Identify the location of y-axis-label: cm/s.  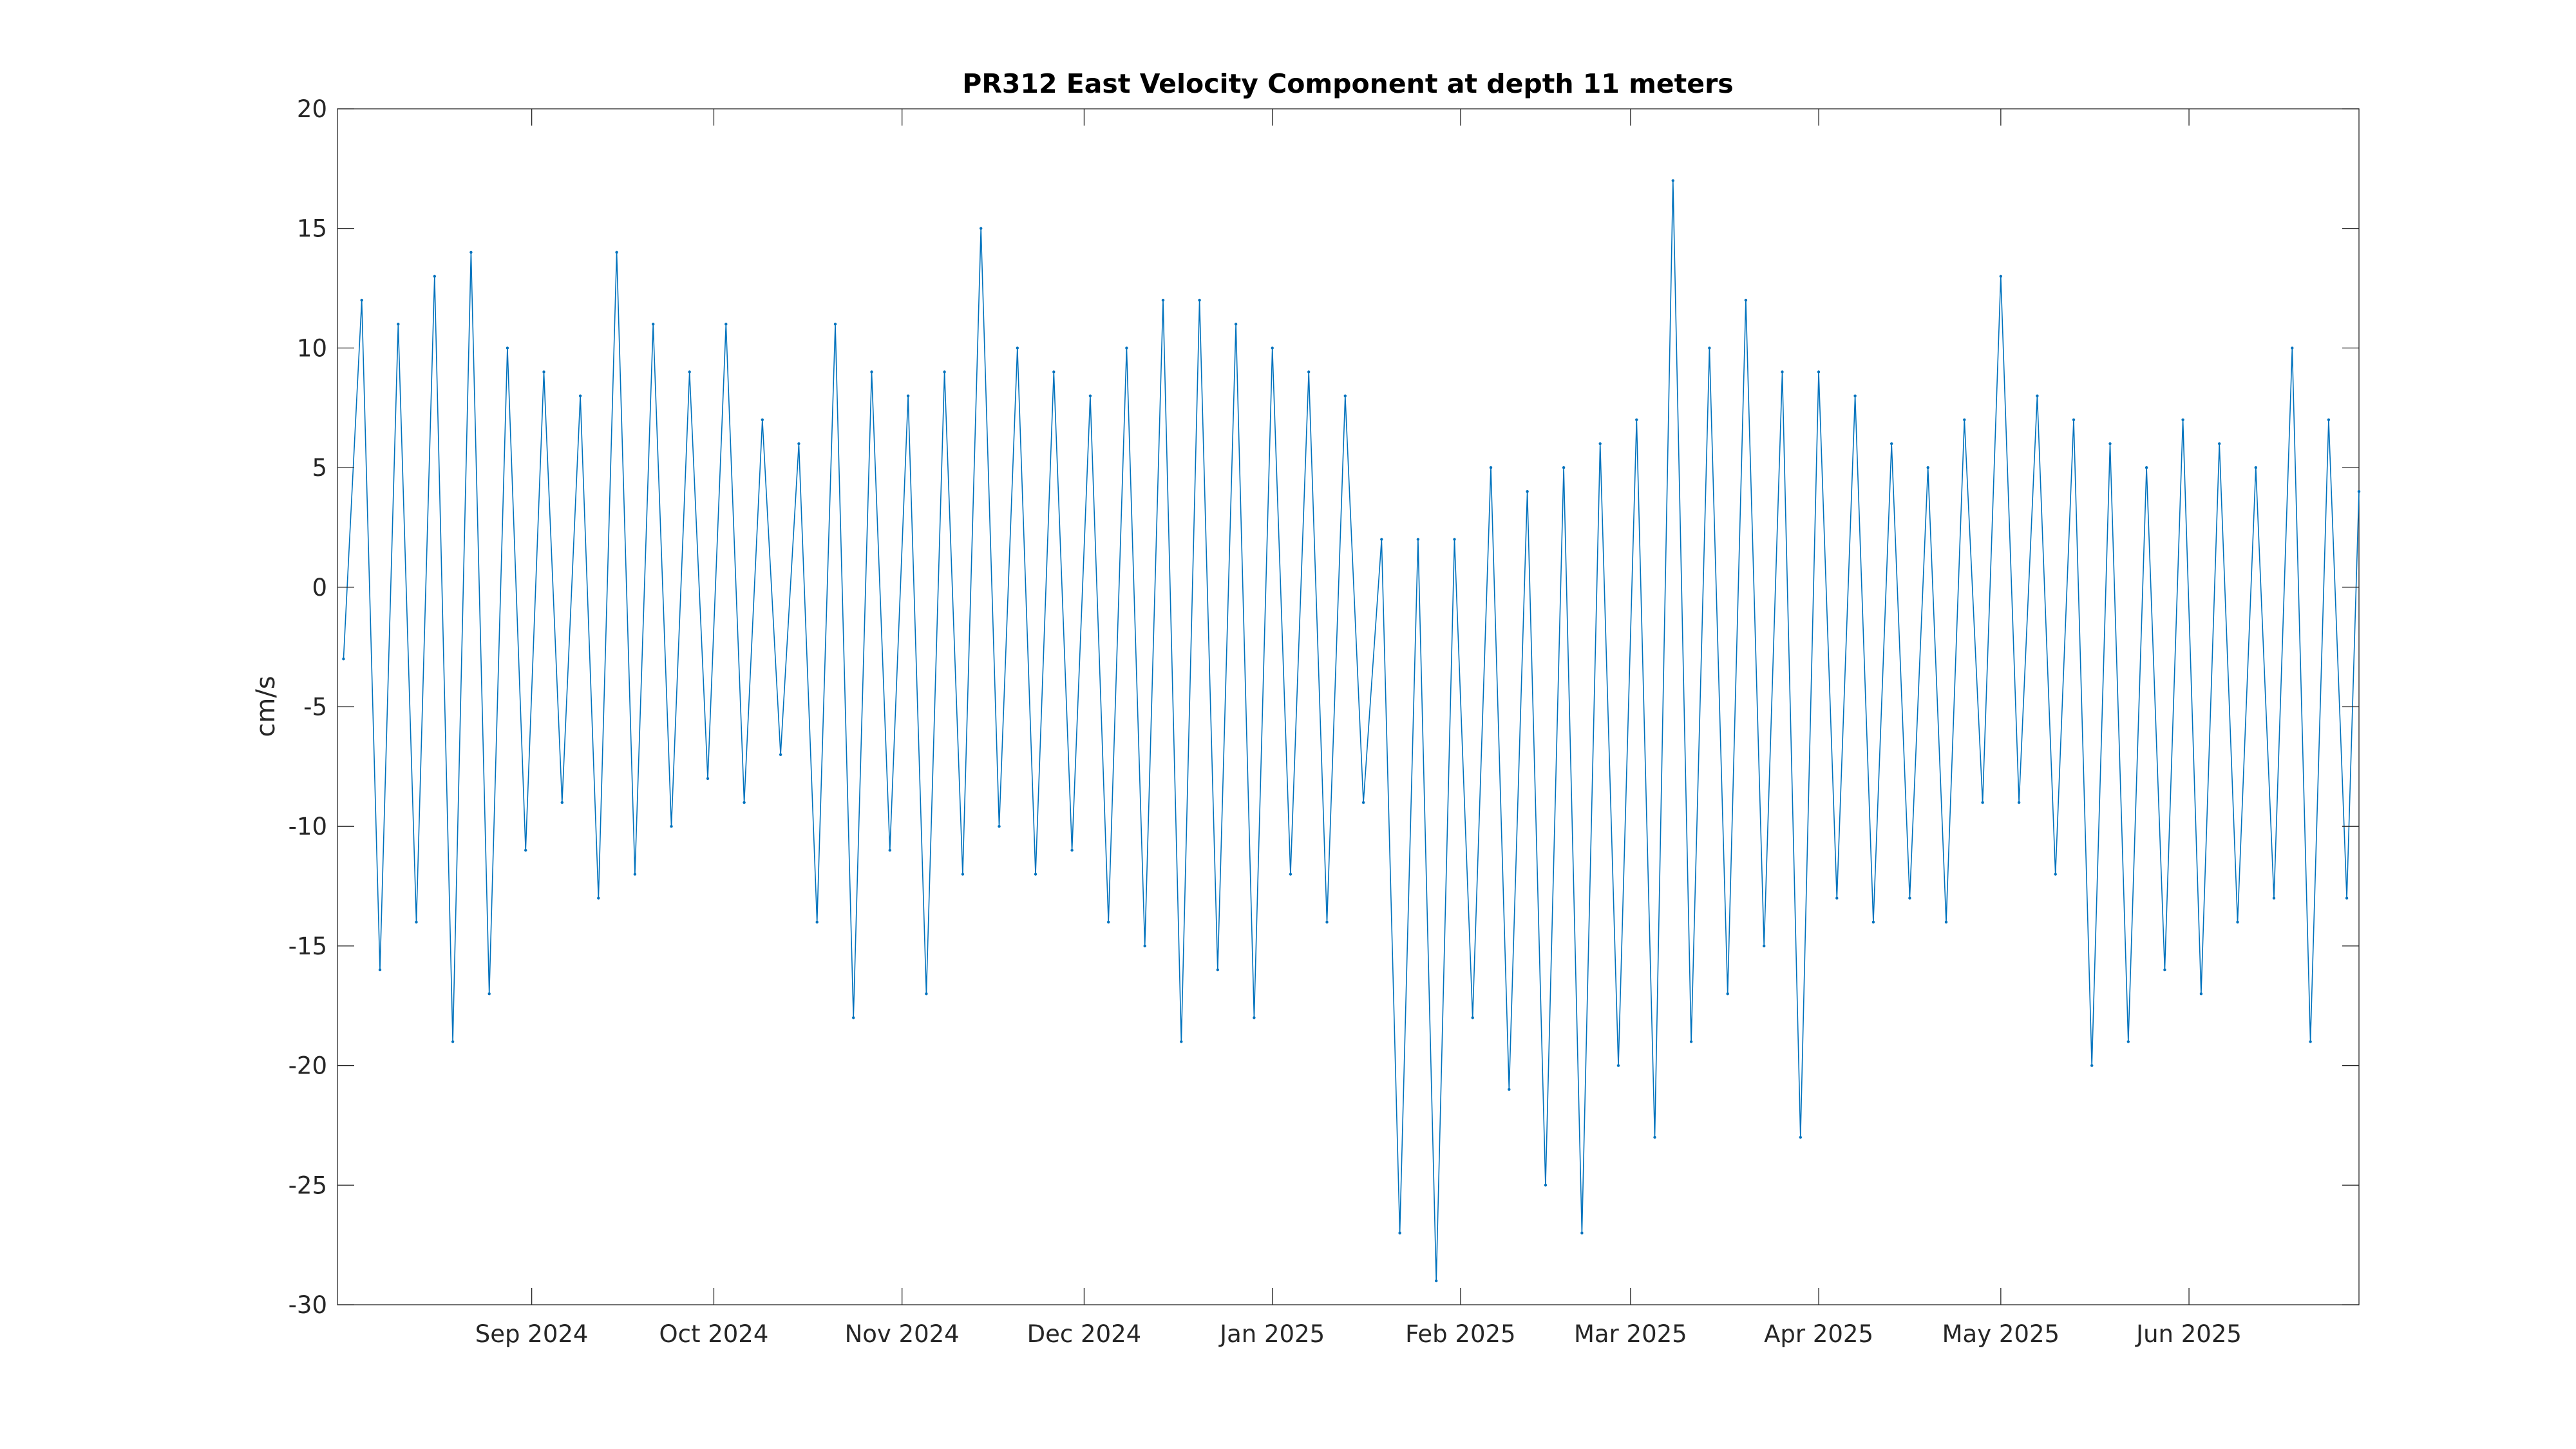
(266, 707).